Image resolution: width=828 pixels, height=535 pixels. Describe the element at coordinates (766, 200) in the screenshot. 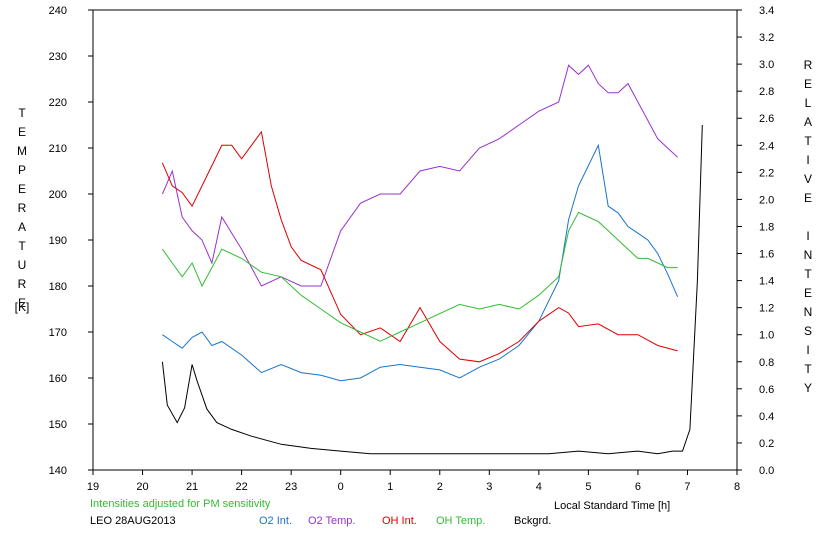

I see `y-right-tick-label: 2.0` at that location.